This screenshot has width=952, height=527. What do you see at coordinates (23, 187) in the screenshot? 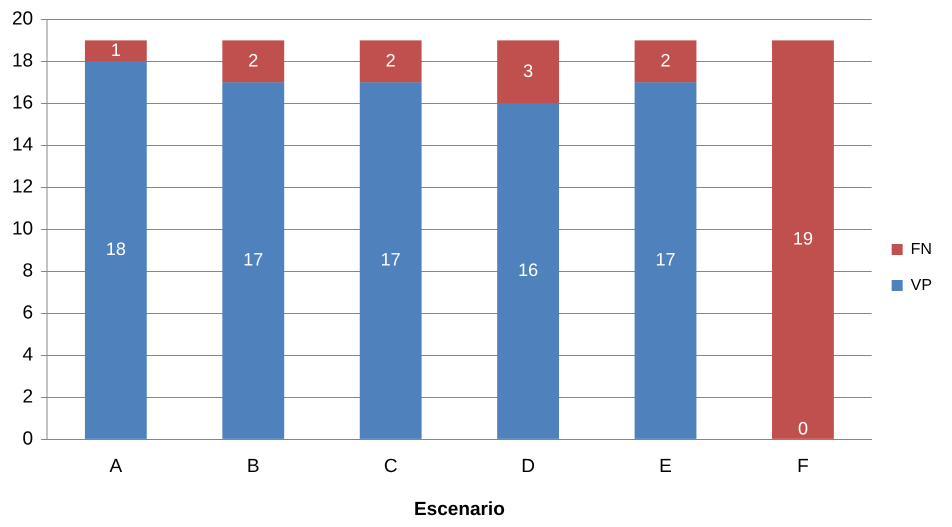
I see `y-tick-label: 12` at bounding box center [23, 187].